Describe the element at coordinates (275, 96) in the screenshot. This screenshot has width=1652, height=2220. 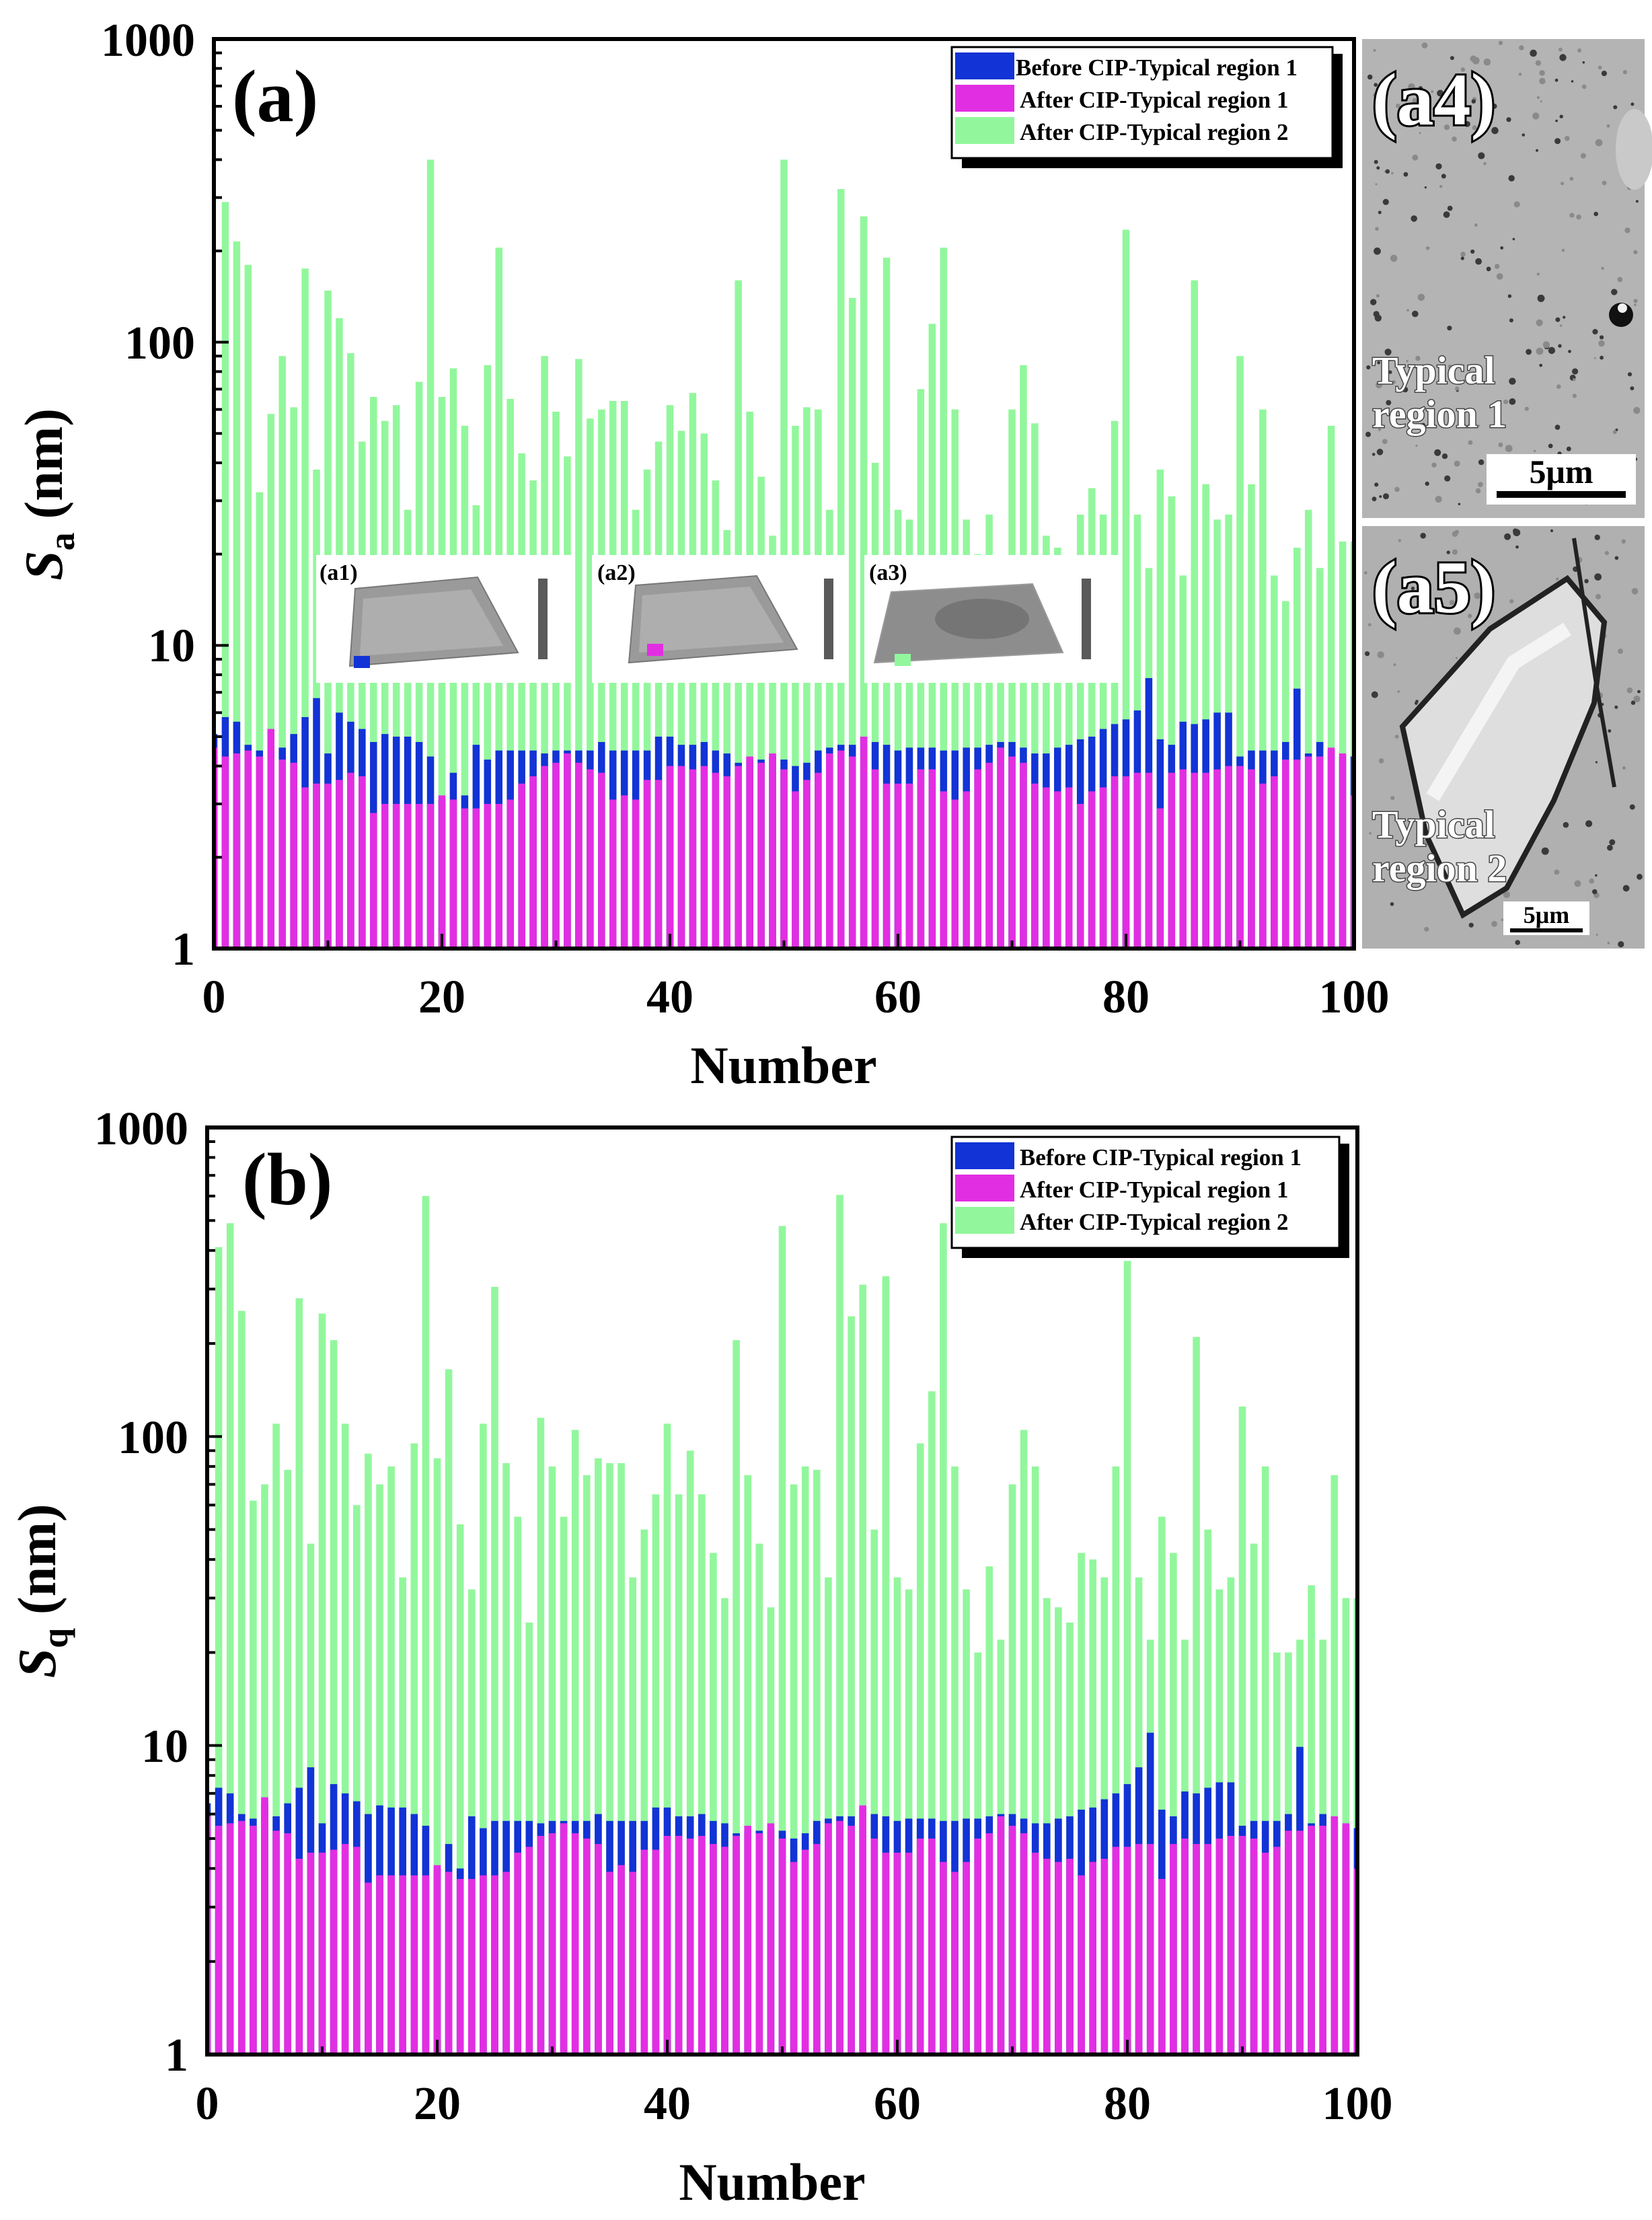
I see `panel-a-label: (a)` at that location.